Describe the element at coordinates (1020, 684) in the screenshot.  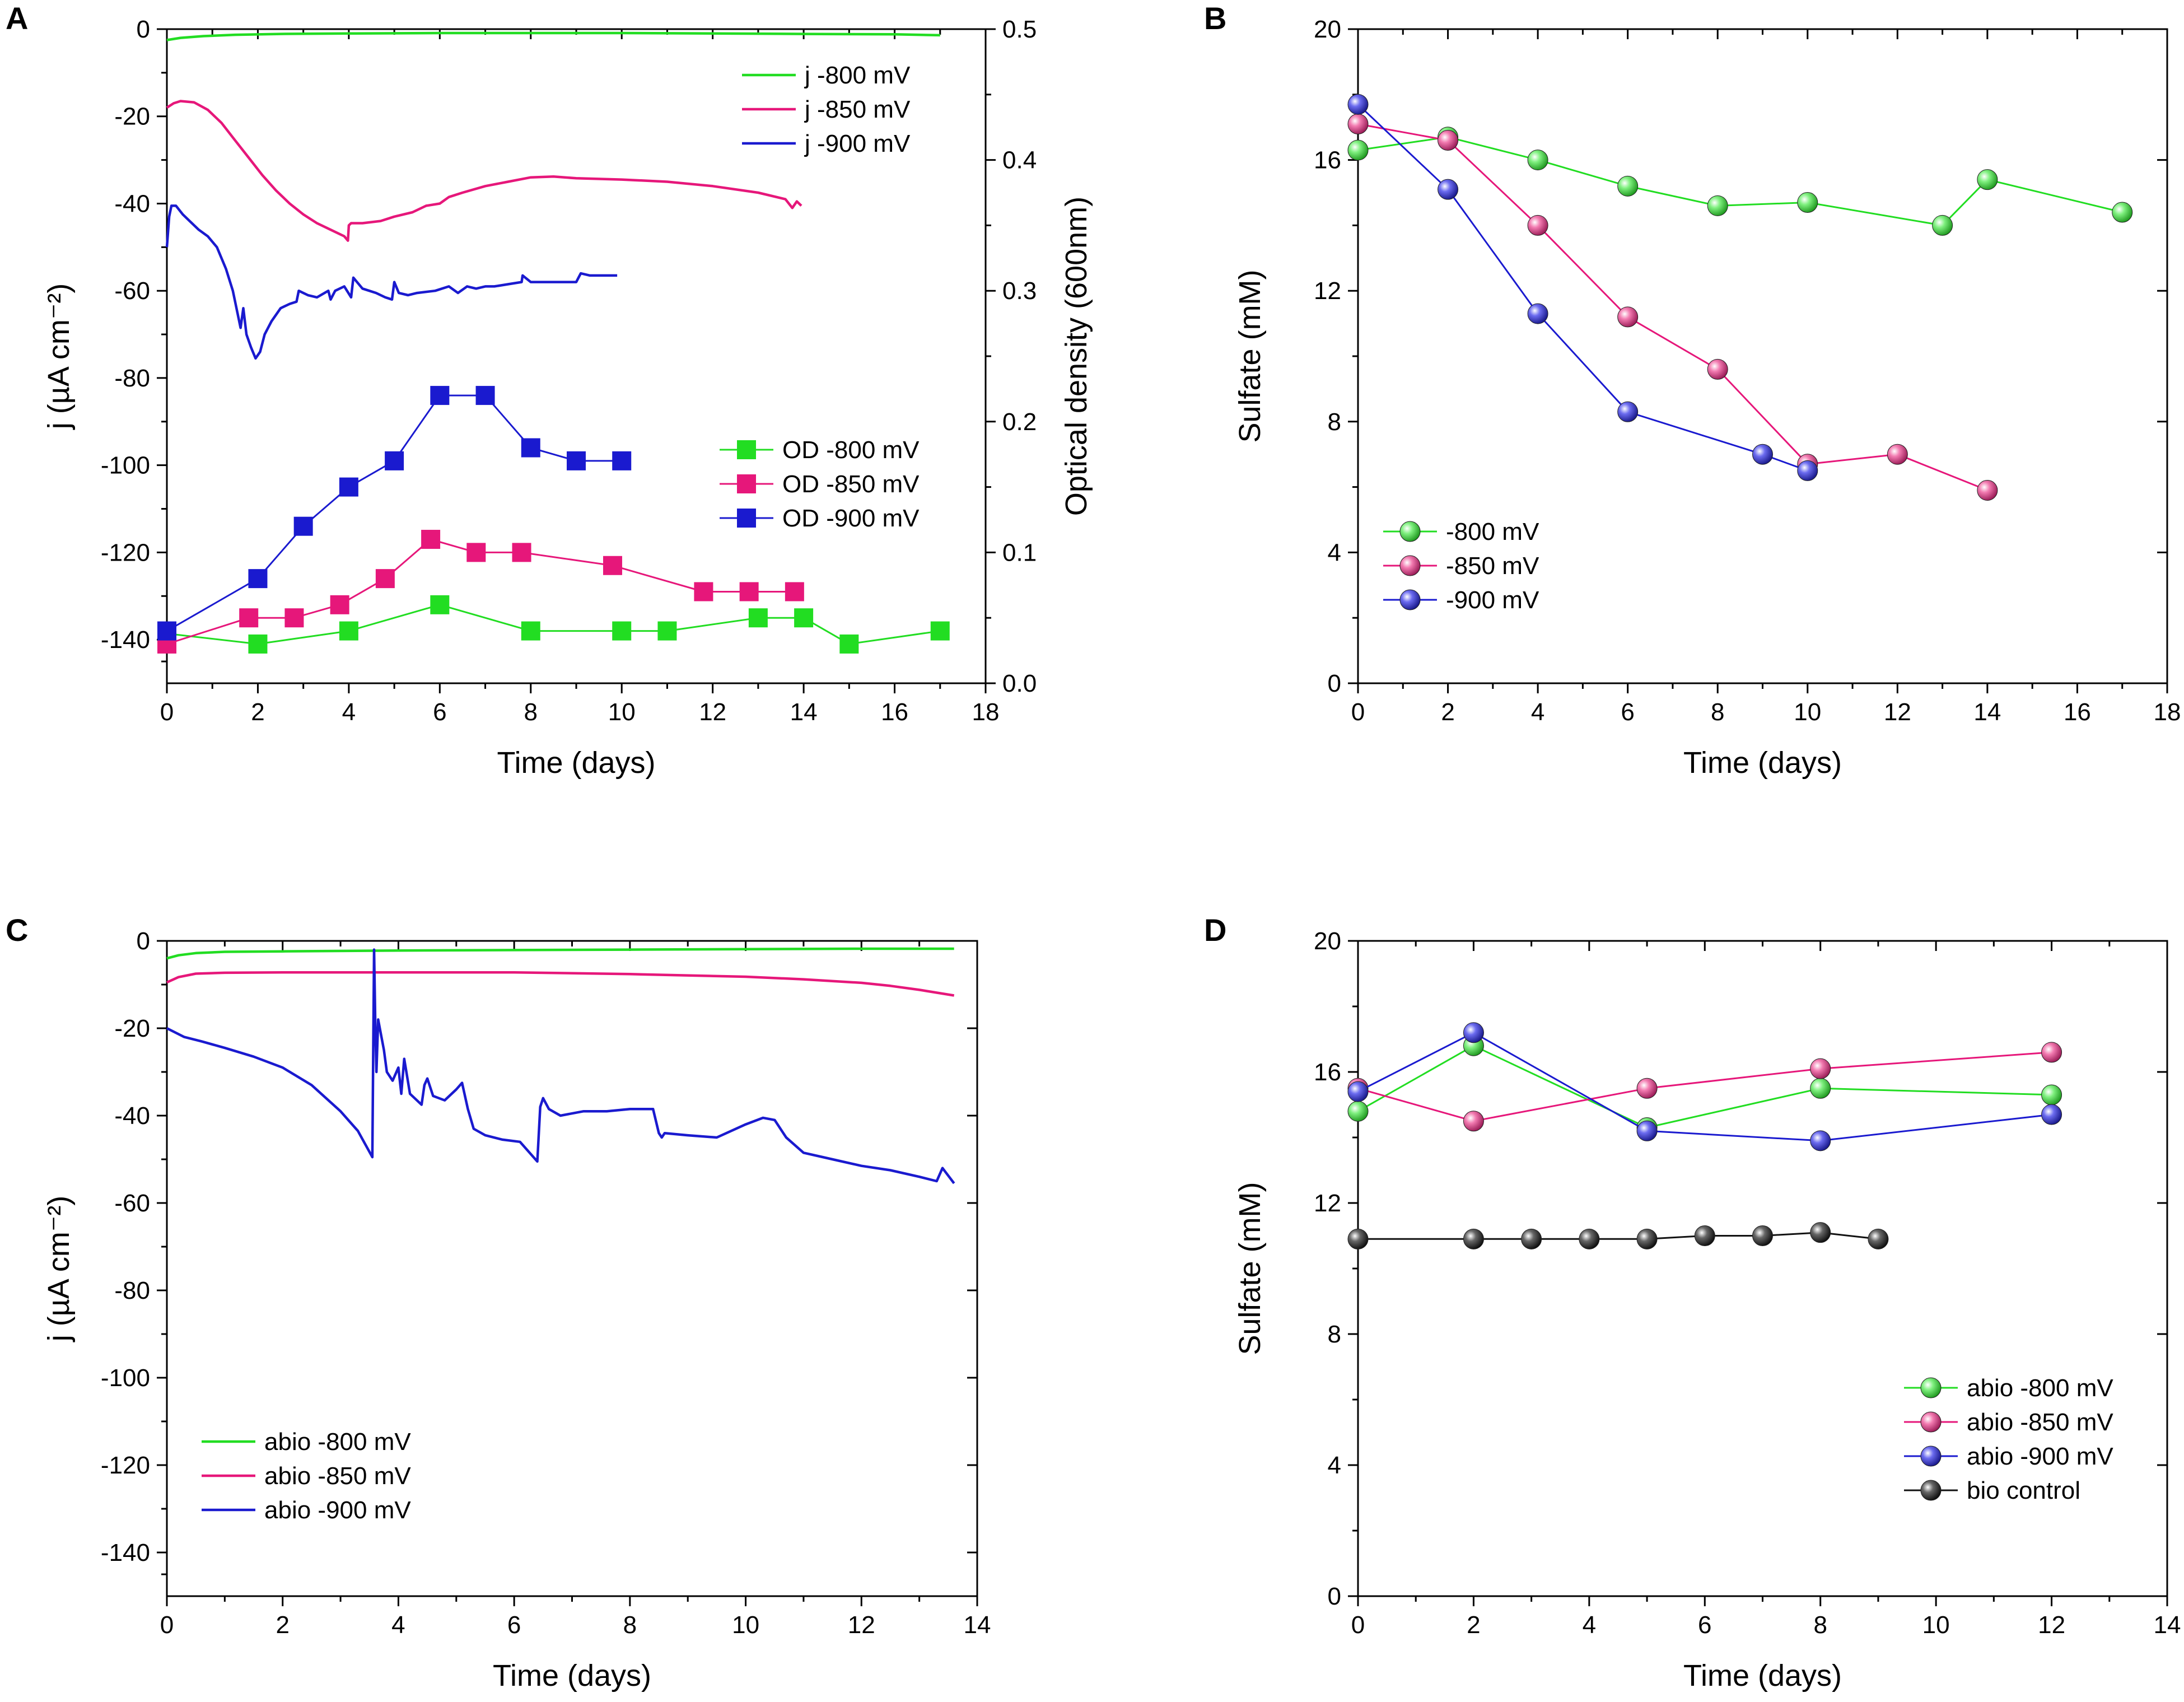
I see `y2-tick-label: 0.0` at that location.